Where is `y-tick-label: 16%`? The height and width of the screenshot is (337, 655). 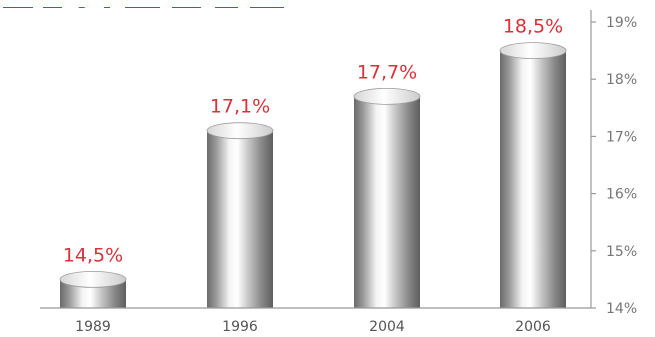 y-tick-label: 16% is located at coordinates (621, 195).